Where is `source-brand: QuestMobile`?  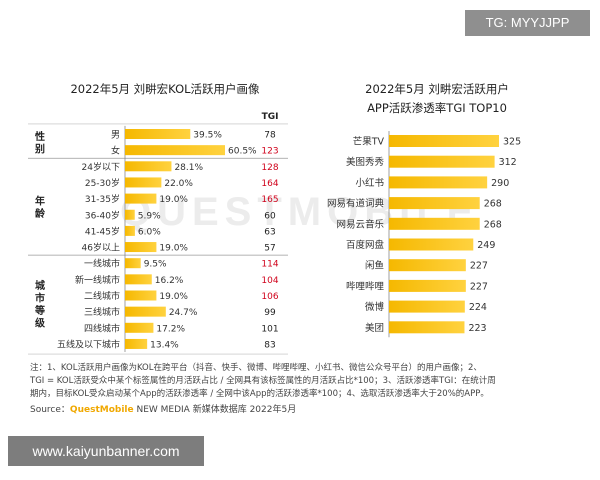 source-brand: QuestMobile is located at coordinates (101, 410).